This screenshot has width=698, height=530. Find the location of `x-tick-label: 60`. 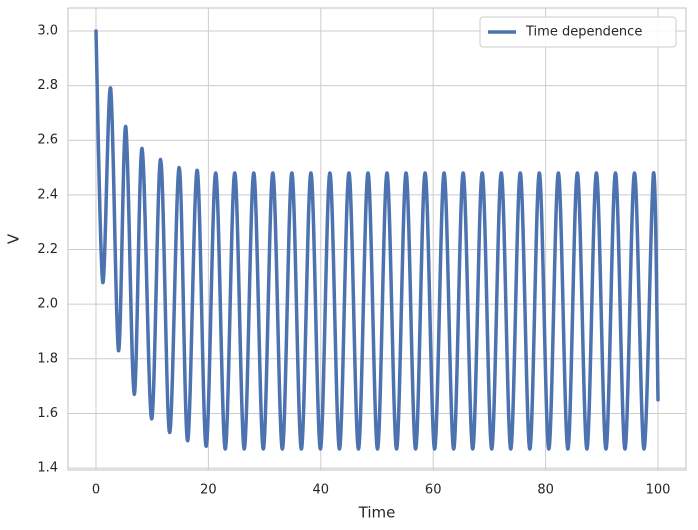

x-tick-label: 60 is located at coordinates (433, 490).